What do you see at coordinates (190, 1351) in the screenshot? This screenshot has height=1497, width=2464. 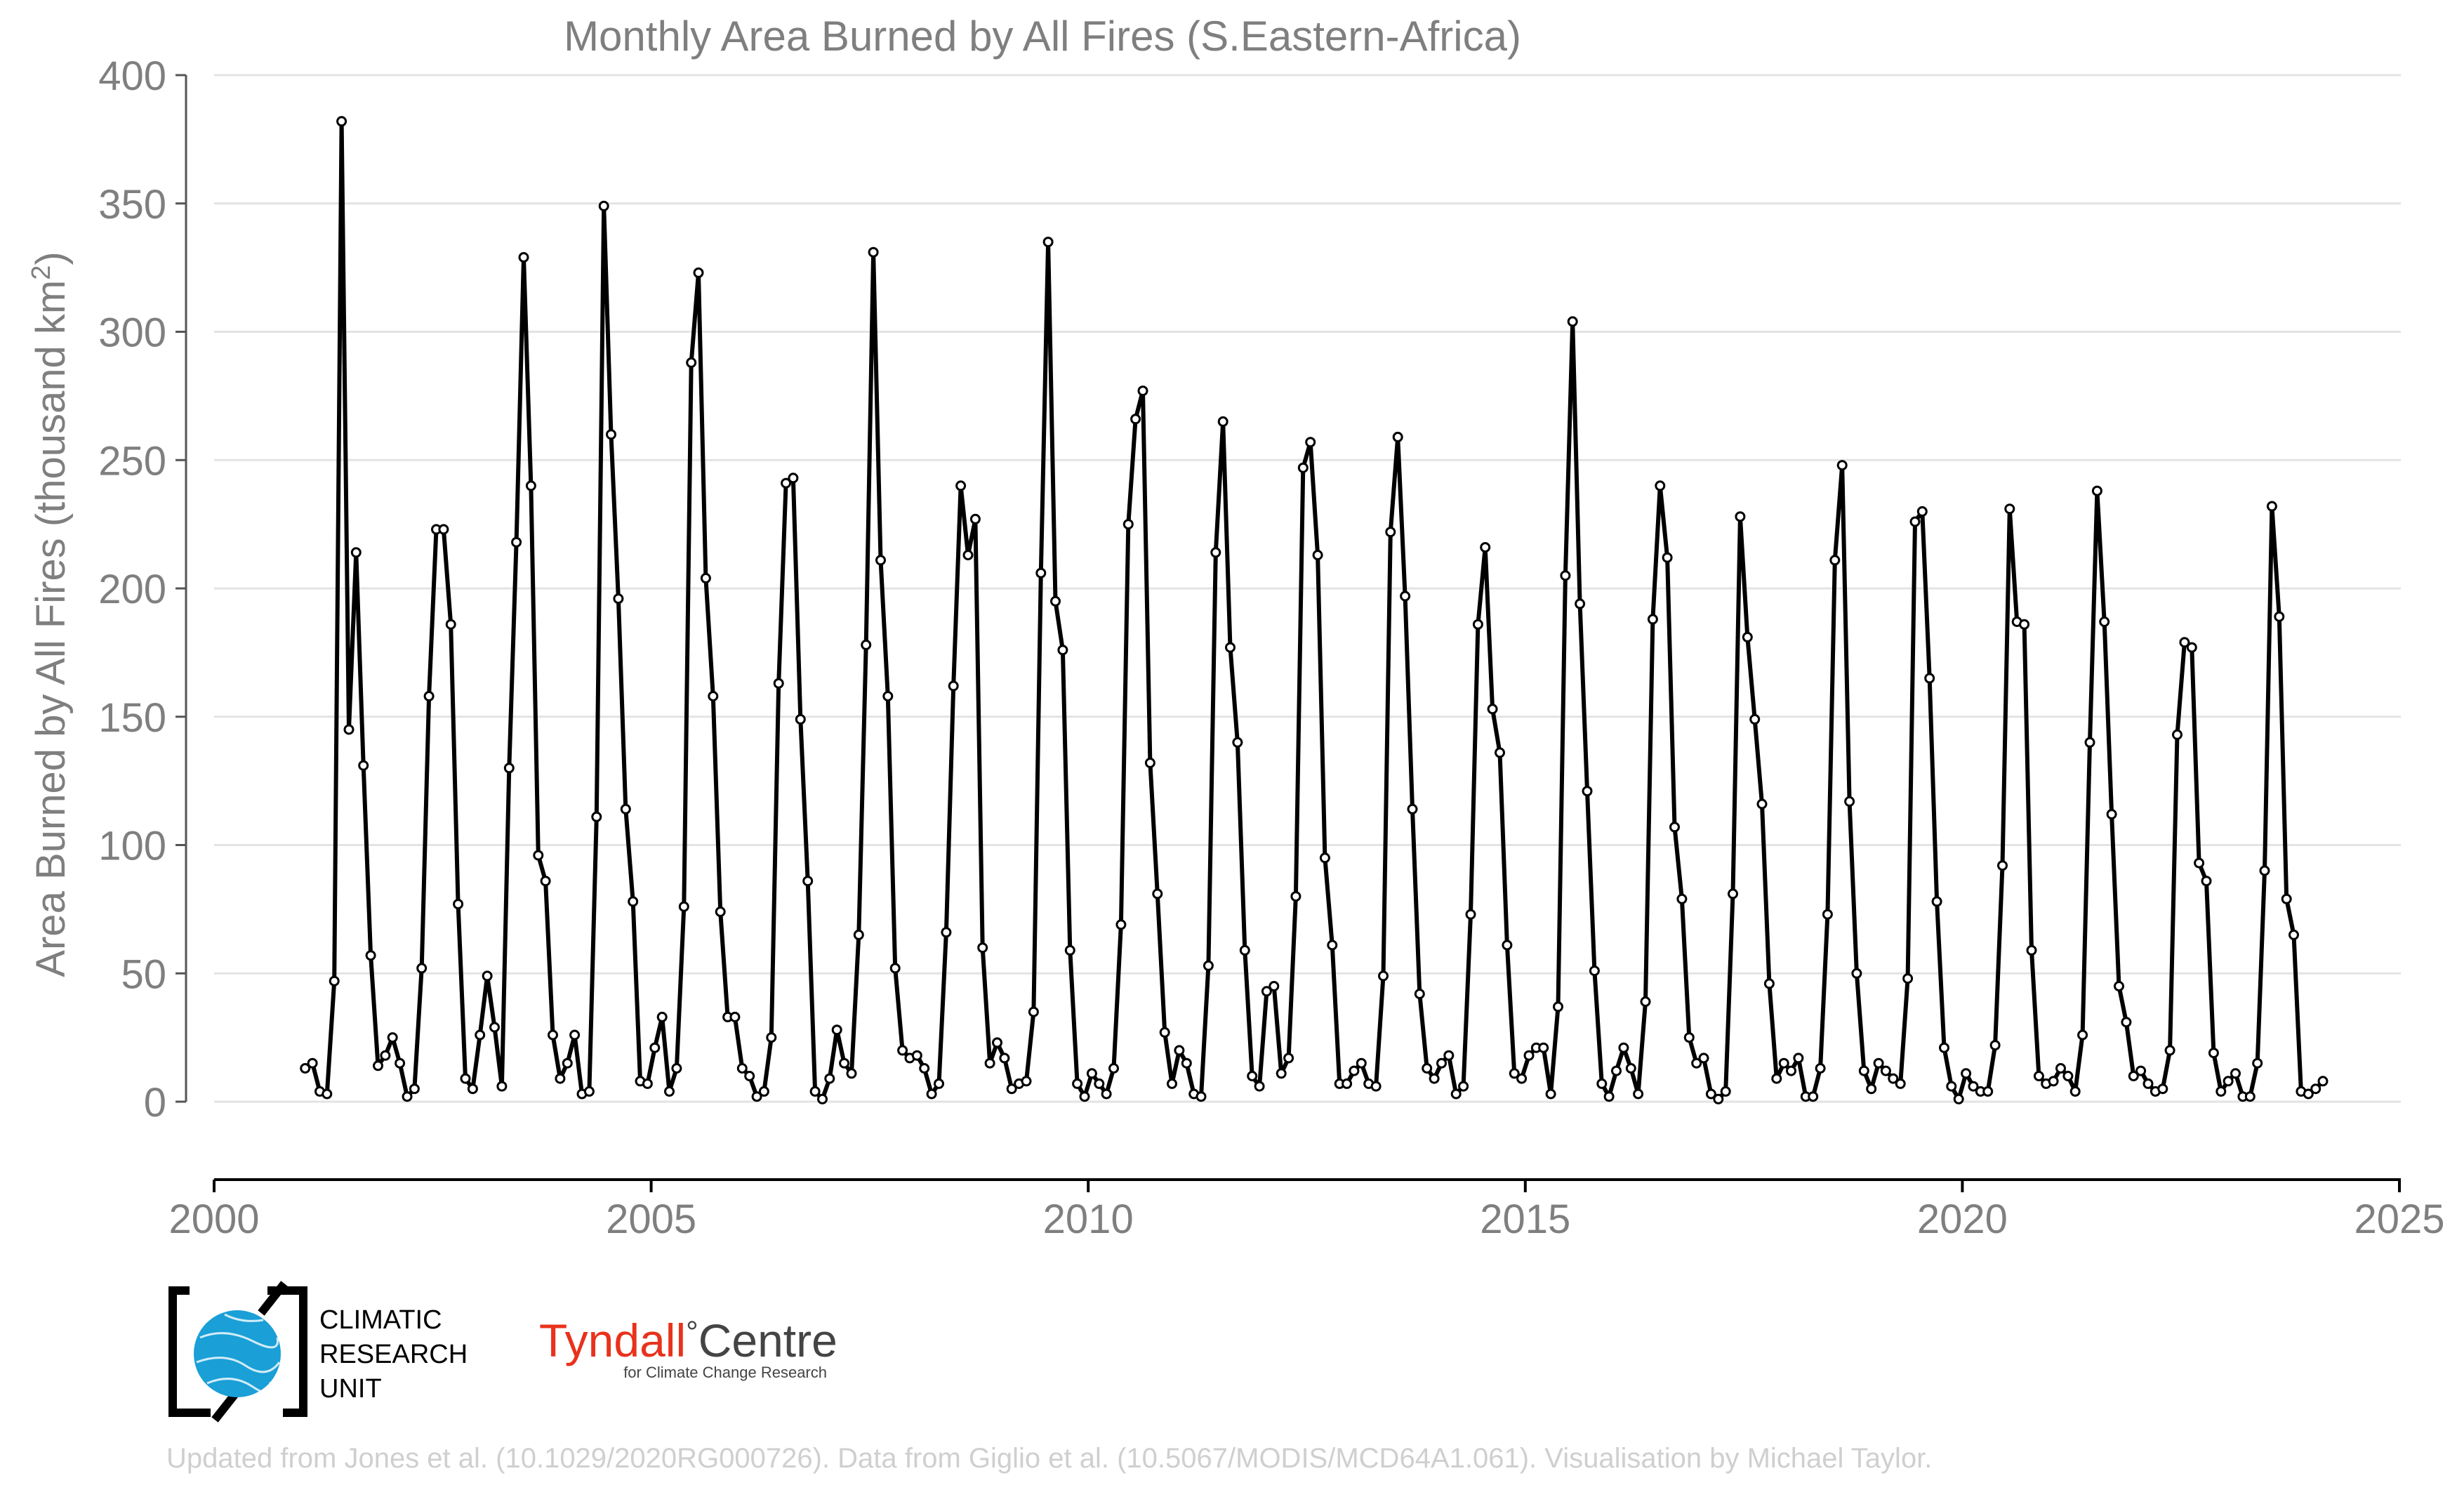 I see `cru-bracket-left-icon` at bounding box center [190, 1351].